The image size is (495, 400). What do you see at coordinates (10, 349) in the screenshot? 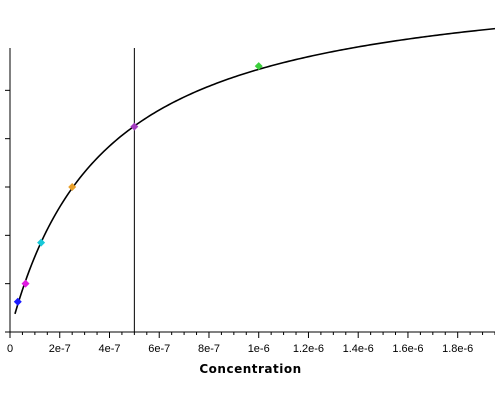
I see `x-tick-label: 0` at bounding box center [10, 349].